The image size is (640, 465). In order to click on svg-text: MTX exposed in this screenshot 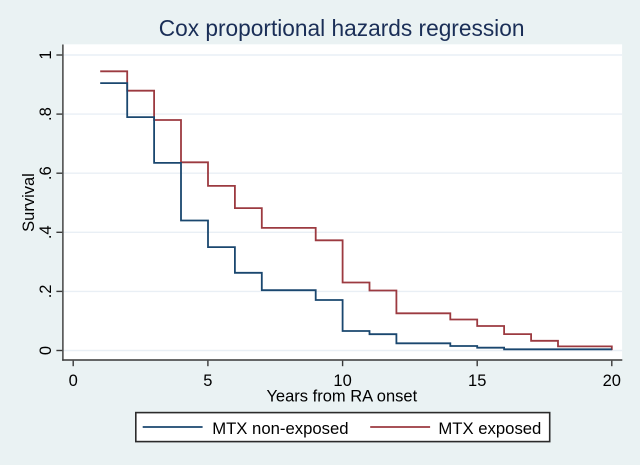, I will do `click(489, 428)`.